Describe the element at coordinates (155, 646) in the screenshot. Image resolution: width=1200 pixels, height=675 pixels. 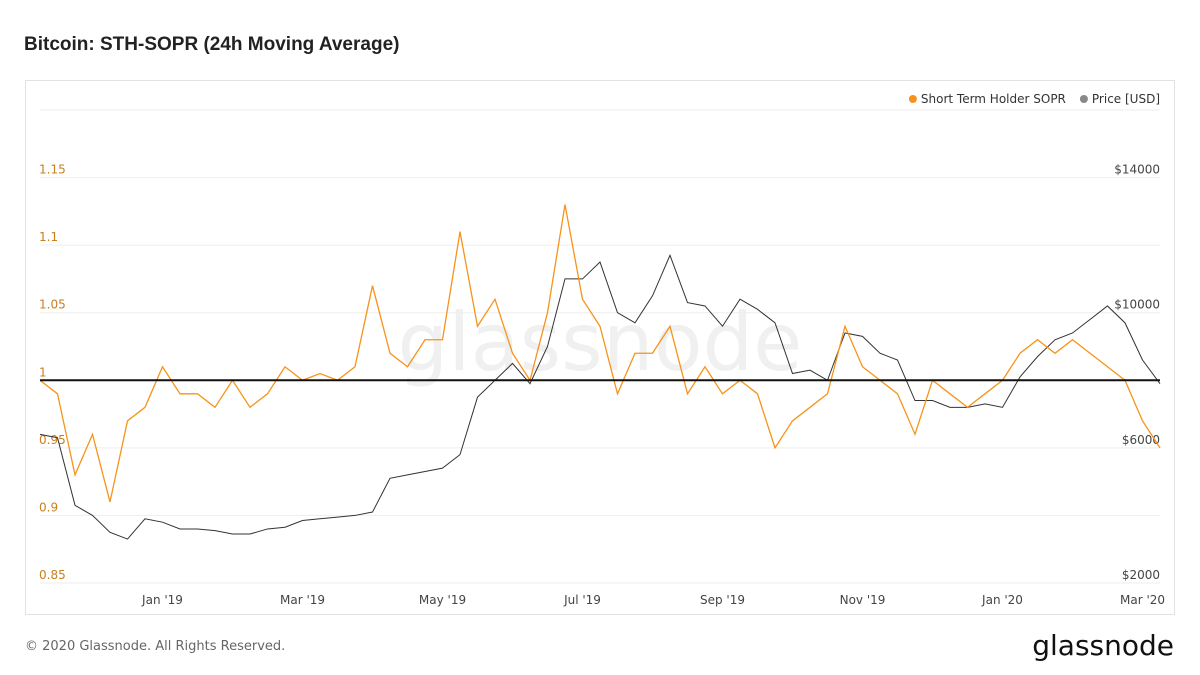
I see `footer: © 2020 Glassnode. All Rights Reserved.` at that location.